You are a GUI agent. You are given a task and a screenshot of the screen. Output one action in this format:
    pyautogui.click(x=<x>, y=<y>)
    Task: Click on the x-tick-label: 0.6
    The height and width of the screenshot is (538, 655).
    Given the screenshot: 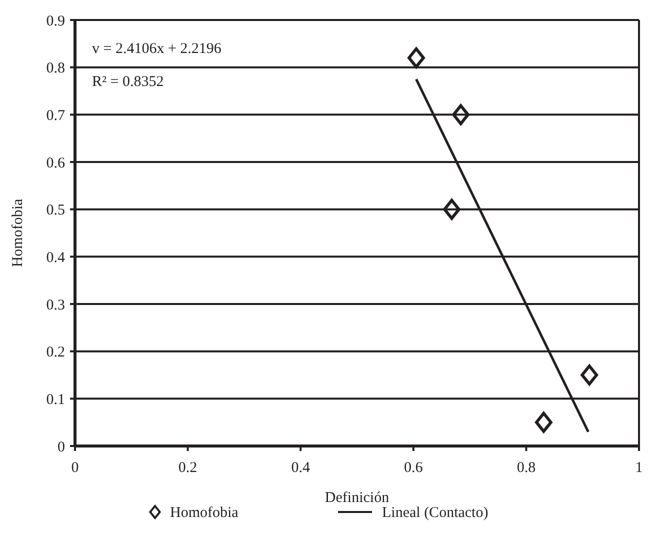 What is the action you would take?
    pyautogui.click(x=414, y=468)
    